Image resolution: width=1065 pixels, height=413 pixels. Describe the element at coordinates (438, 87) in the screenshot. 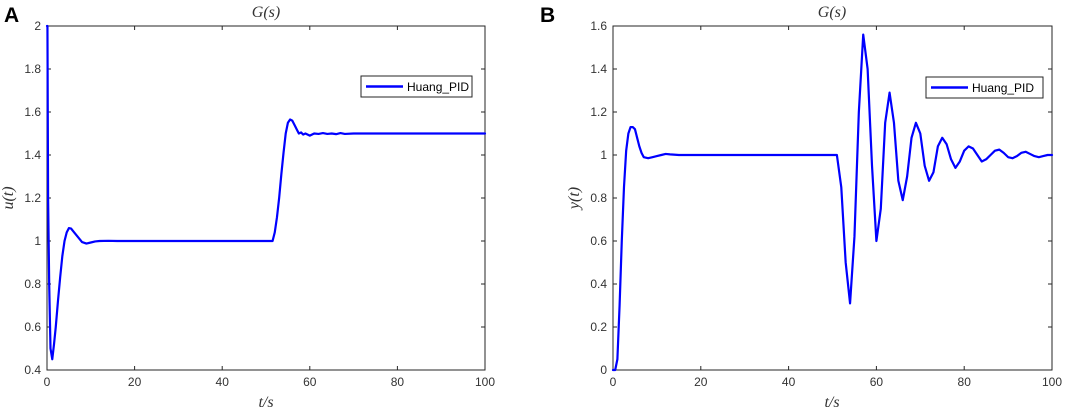

I see `panel-a-legend-label: Huang_PID` at that location.